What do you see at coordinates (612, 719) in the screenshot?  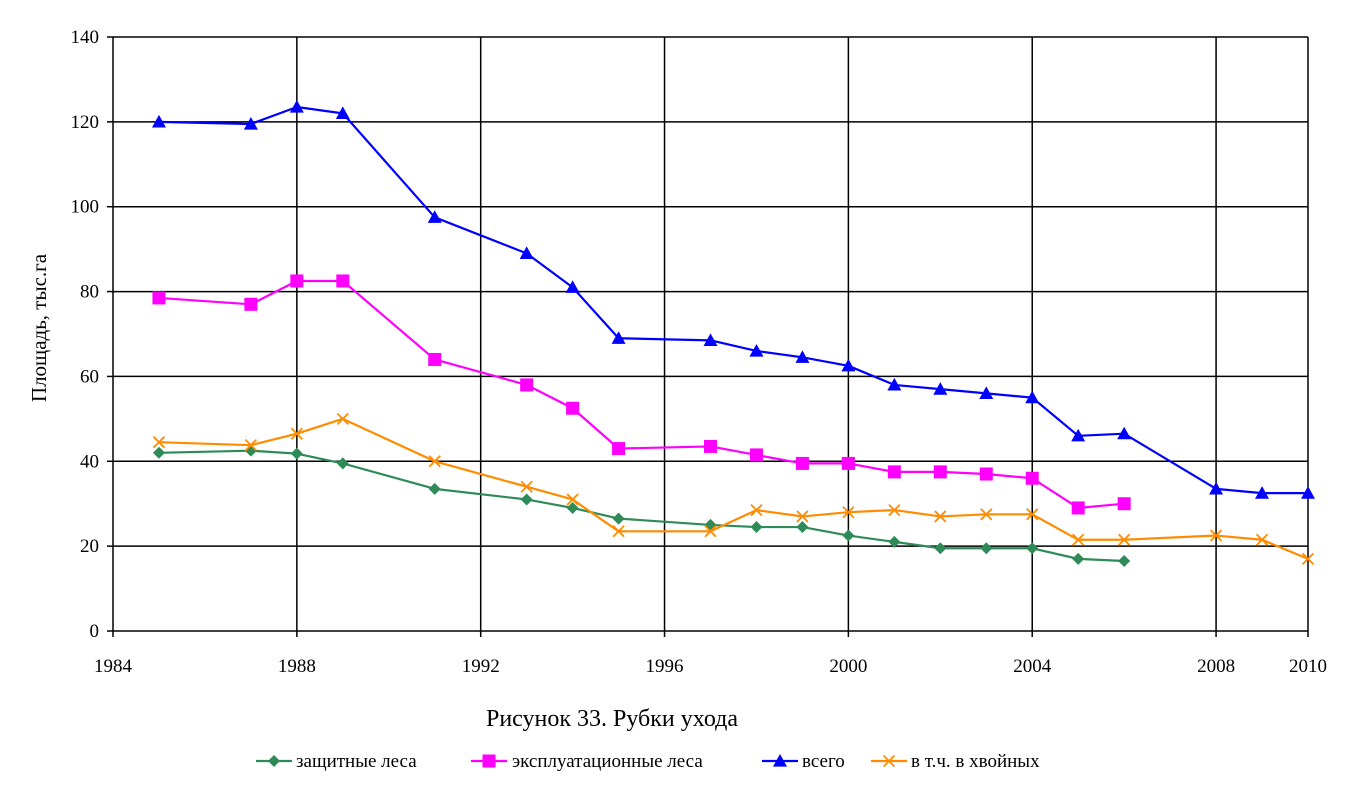 I see `chart-caption: Рисунок 33. Рубки ухода` at bounding box center [612, 719].